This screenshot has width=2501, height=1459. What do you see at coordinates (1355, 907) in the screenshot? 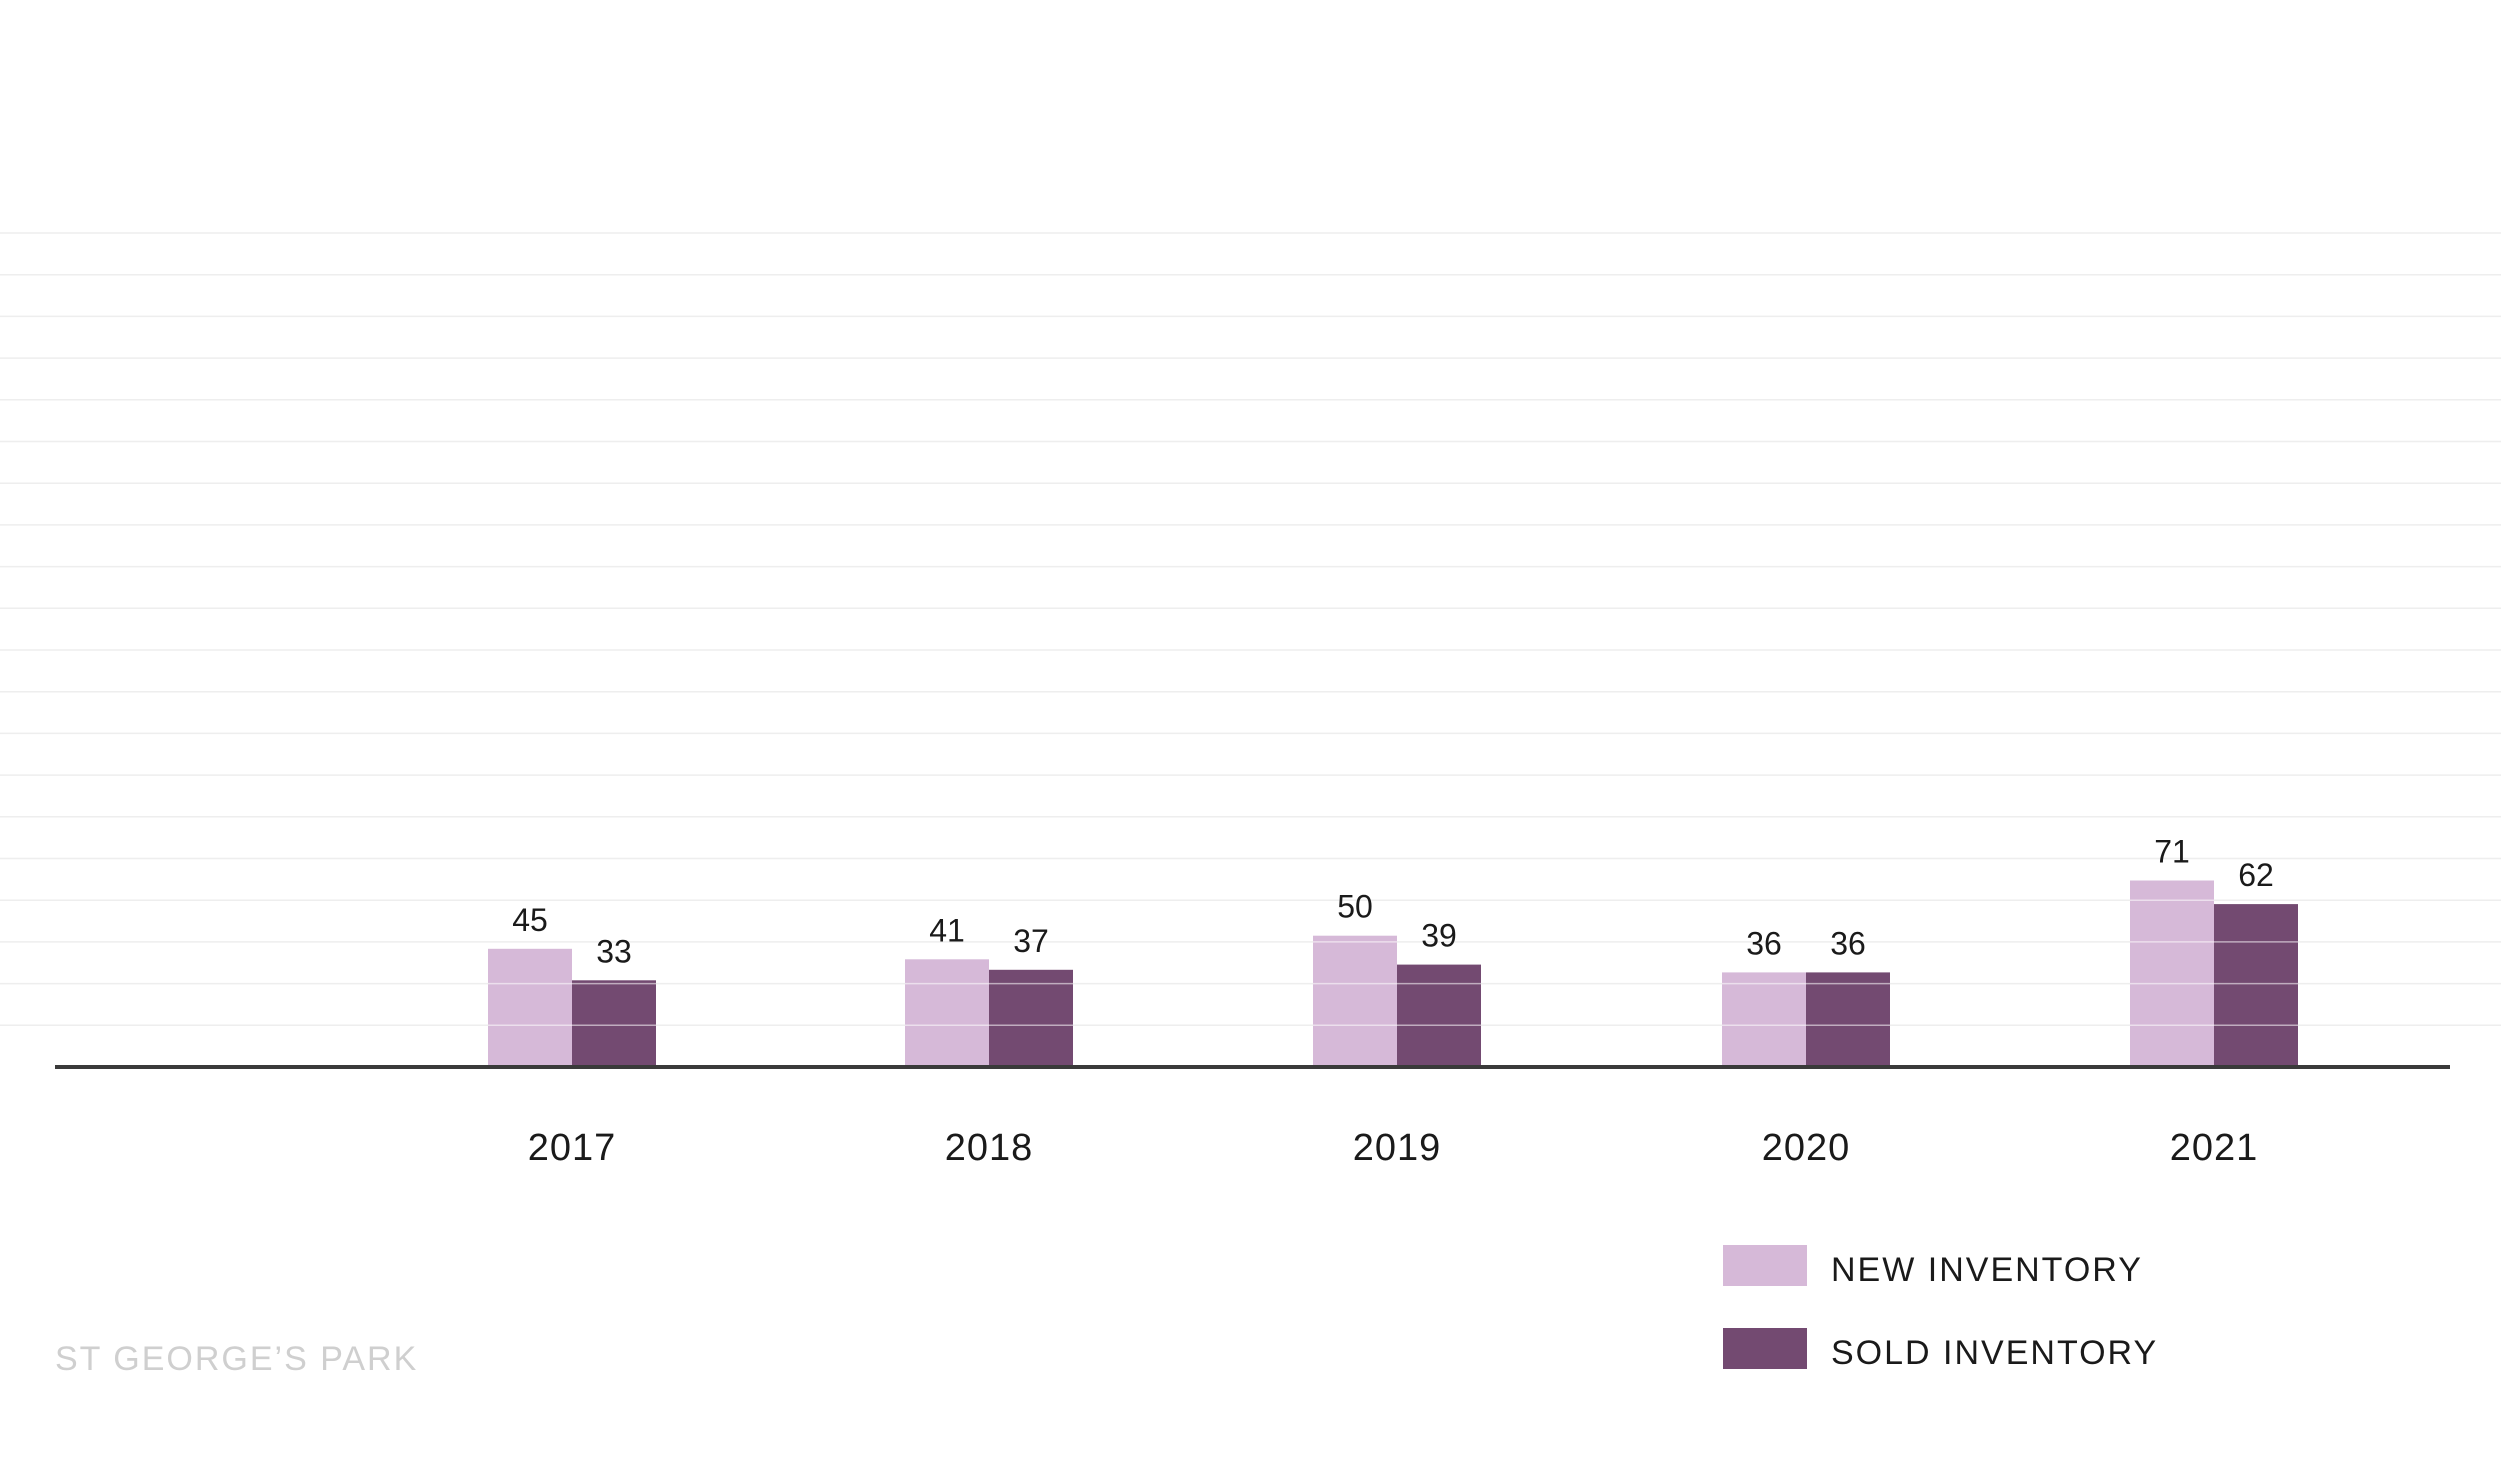
I see `bar-value-label: 50` at bounding box center [1355, 907].